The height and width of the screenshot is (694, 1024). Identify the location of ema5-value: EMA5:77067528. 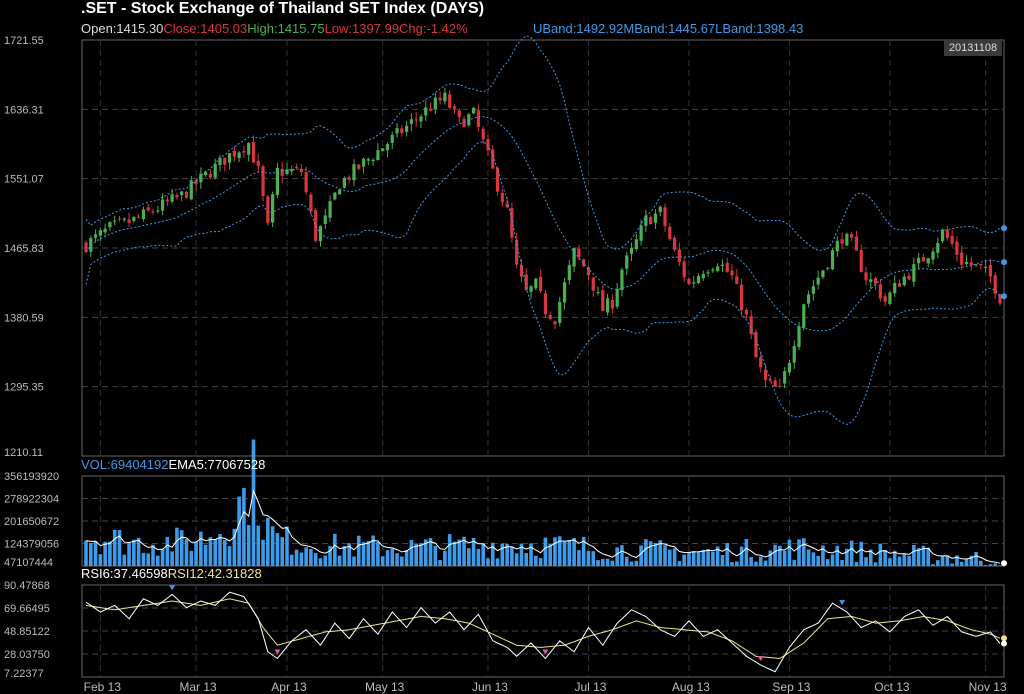
(217, 464).